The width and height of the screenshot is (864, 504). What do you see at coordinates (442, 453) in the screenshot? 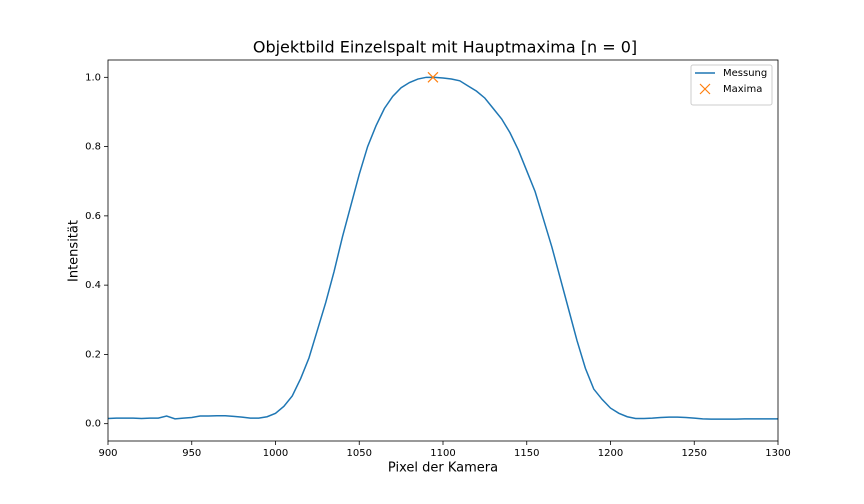
I see `x-tick-label: 1100` at bounding box center [442, 453].